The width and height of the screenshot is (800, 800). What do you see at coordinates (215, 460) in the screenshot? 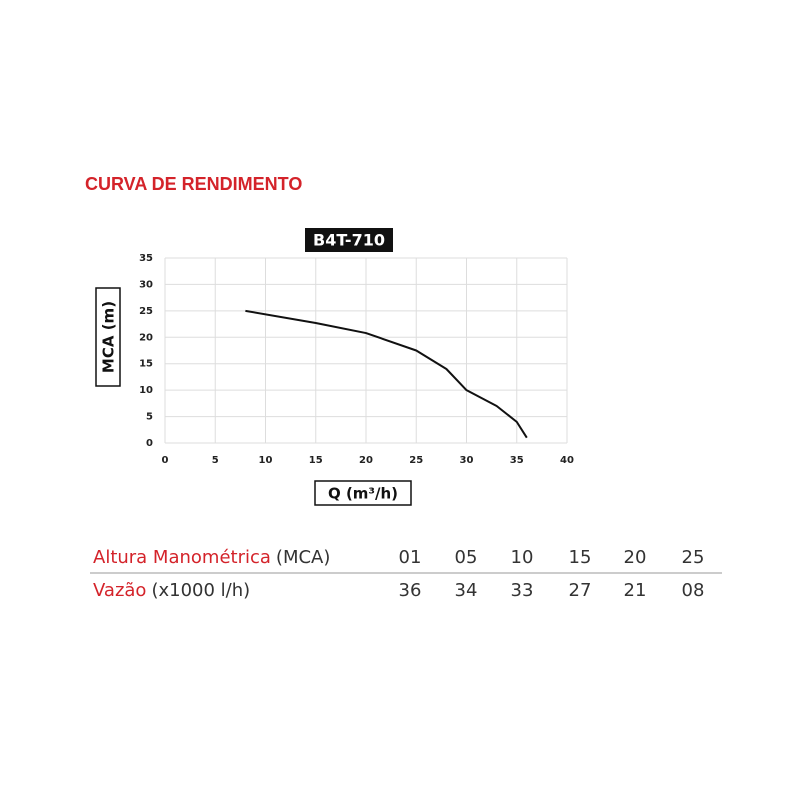
I see `x-tick-label: 5` at bounding box center [215, 460].